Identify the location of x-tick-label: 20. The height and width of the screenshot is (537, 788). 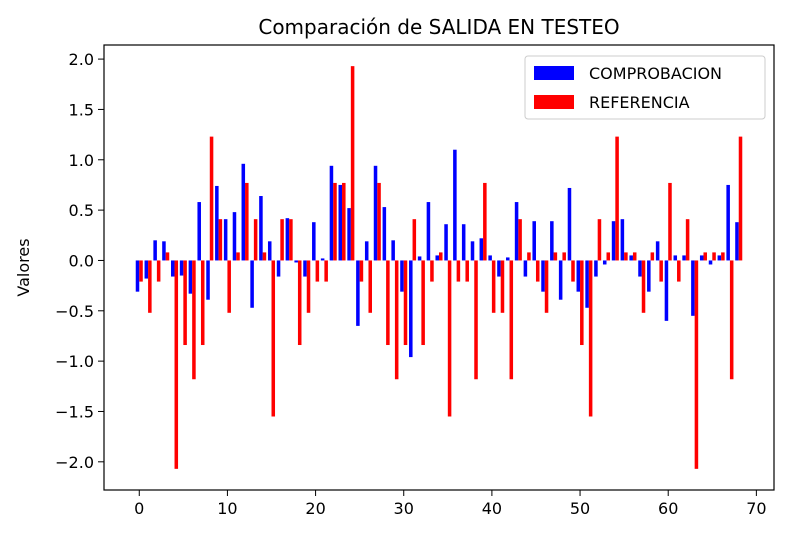
(315, 508).